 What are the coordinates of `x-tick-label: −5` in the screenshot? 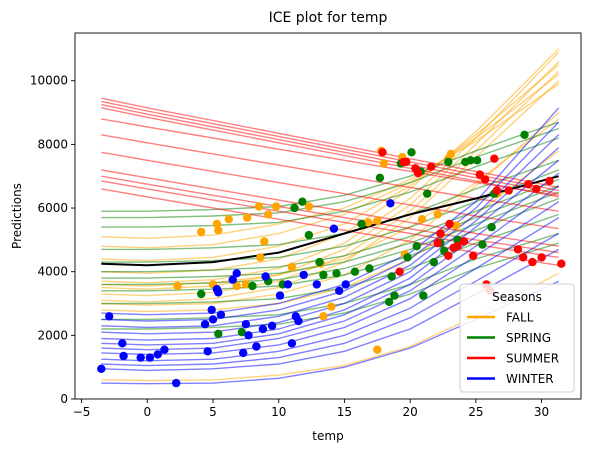 It's located at (82, 412).